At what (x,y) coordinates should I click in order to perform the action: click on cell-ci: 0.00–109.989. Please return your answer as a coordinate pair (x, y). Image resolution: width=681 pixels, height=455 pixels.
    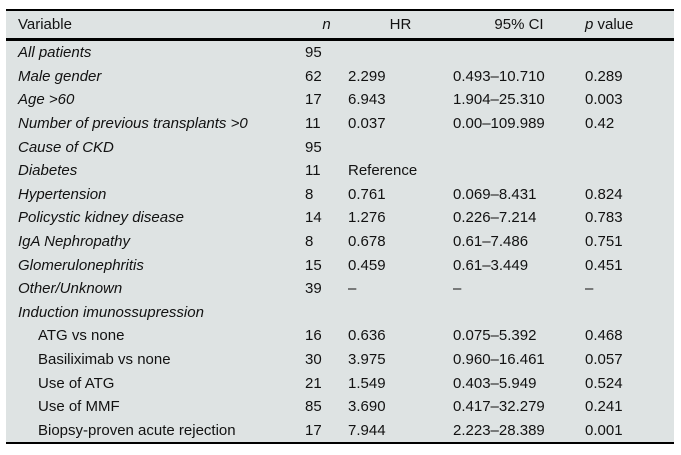
    Looking at the image, I should click on (499, 124).